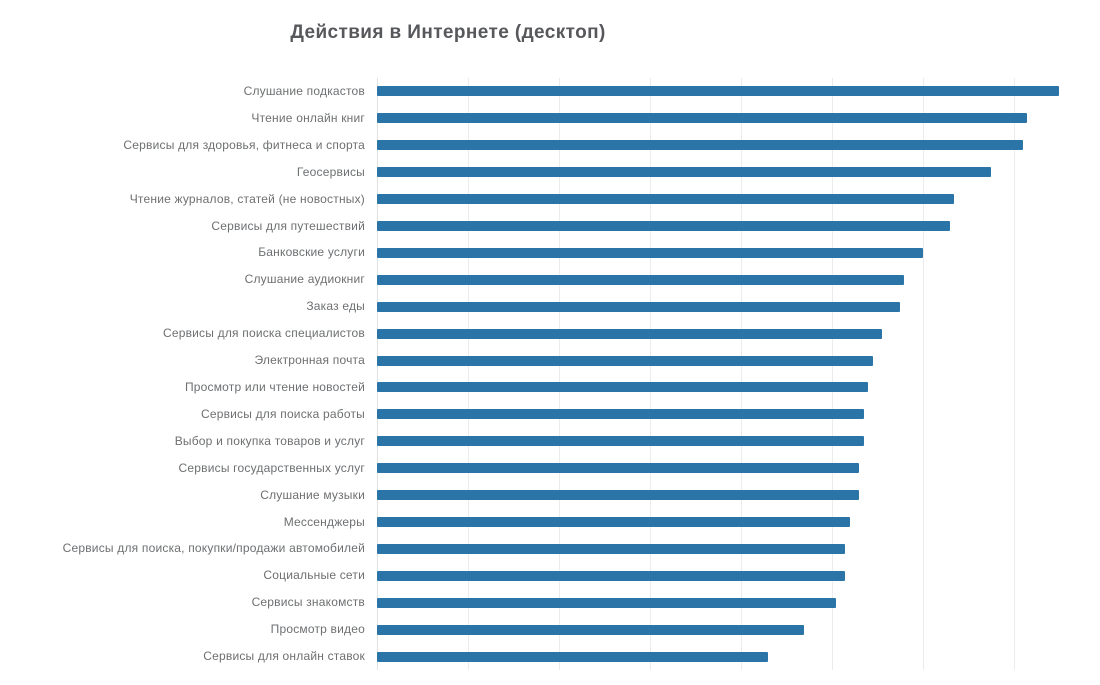  Describe the element at coordinates (312, 494) in the screenshot. I see `category-label: Слушание музыки` at that location.